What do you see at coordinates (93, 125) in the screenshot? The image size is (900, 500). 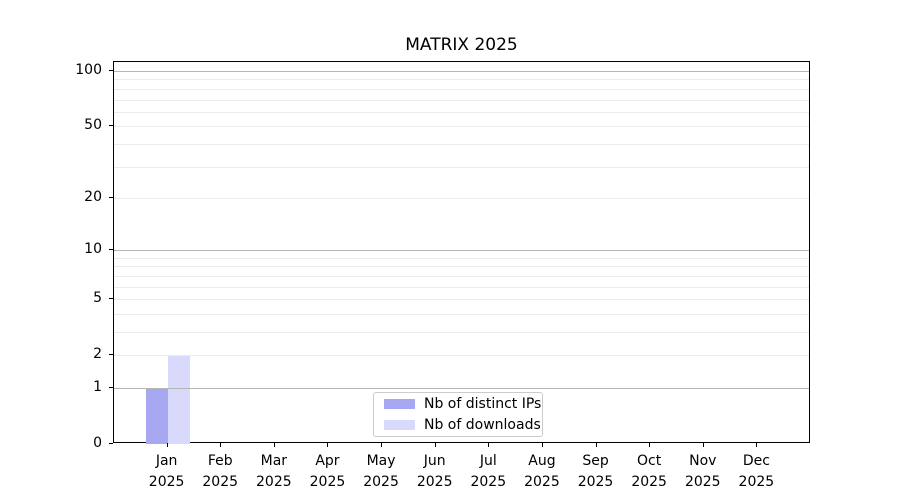 I see `y-tick-label-50: 50` at bounding box center [93, 125].